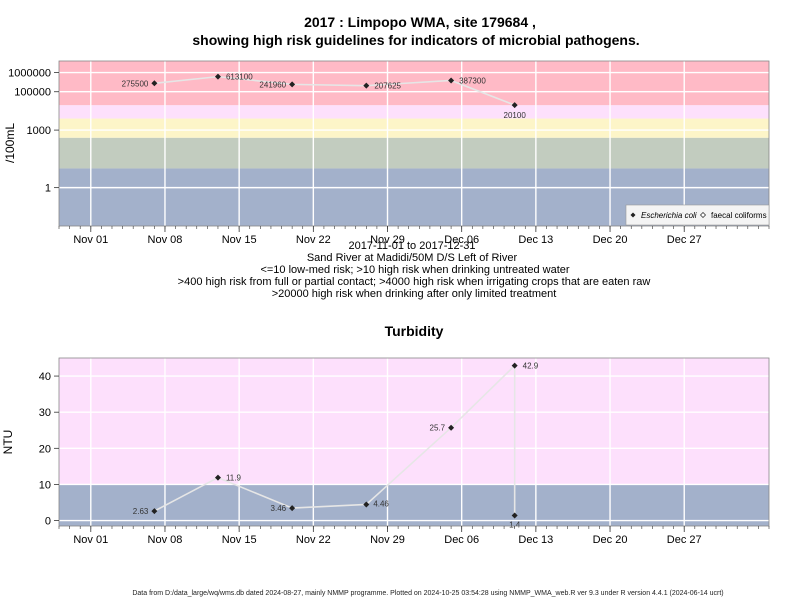 The image size is (800, 600). What do you see at coordinates (387, 86) in the screenshot?
I see `data-label: 207625` at bounding box center [387, 86].